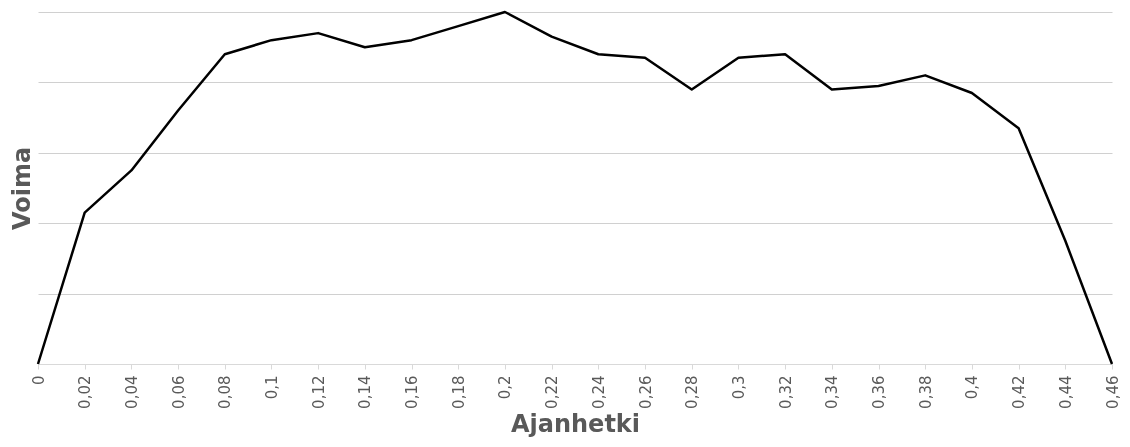 This screenshot has width=1130, height=447. Describe the element at coordinates (1112, 392) in the screenshot. I see `x-tick-label: 0,46` at that location.